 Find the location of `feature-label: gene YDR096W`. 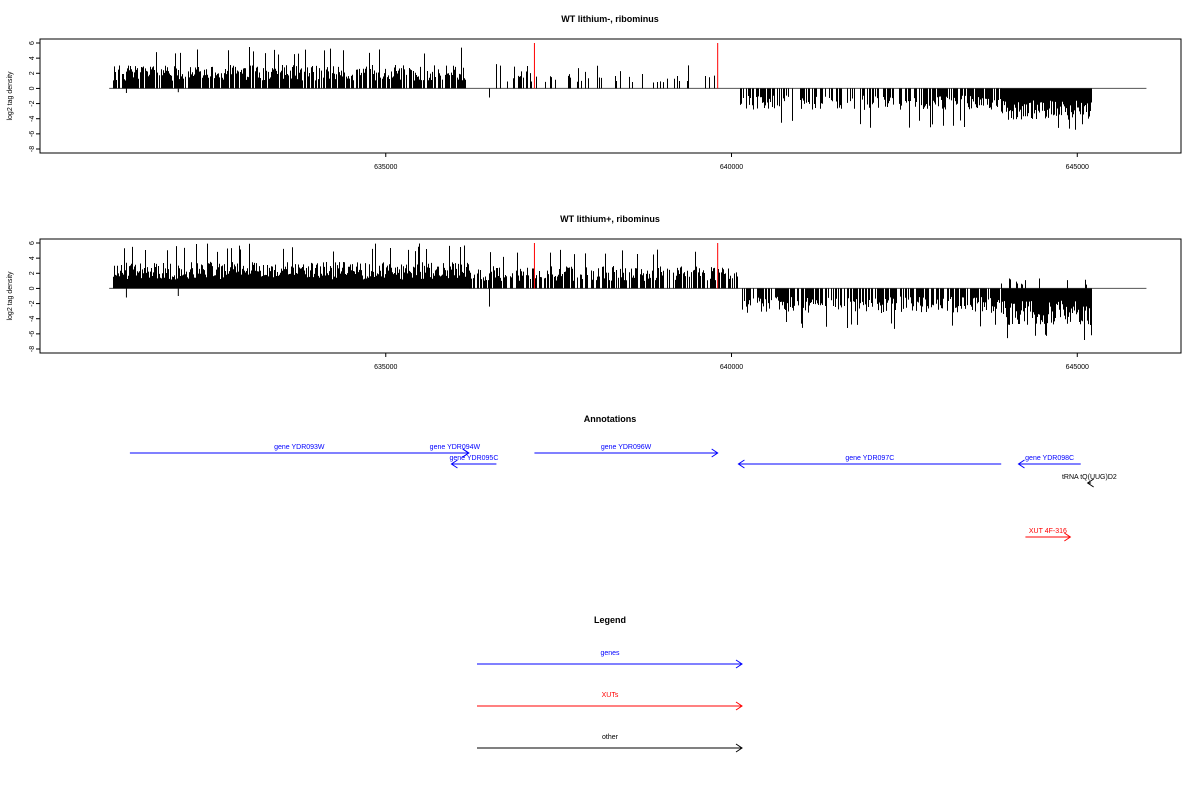

feature-label: gene YDR096W is located at coordinates (626, 447).